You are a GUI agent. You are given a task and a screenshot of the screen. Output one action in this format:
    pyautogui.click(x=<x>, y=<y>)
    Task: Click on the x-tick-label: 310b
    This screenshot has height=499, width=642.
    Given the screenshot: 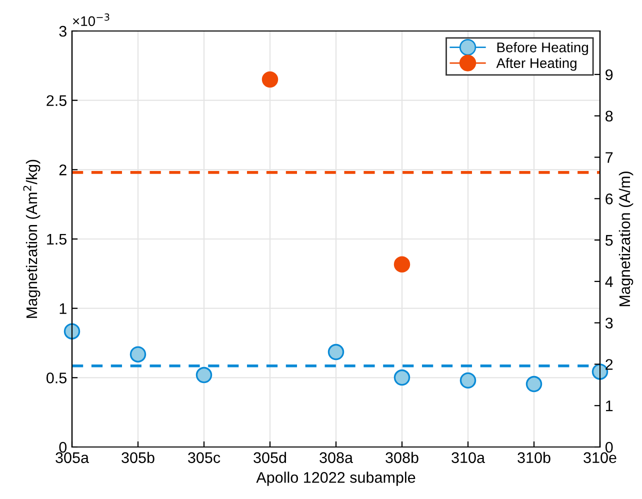 What is the action you would take?
    pyautogui.click(x=534, y=458)
    